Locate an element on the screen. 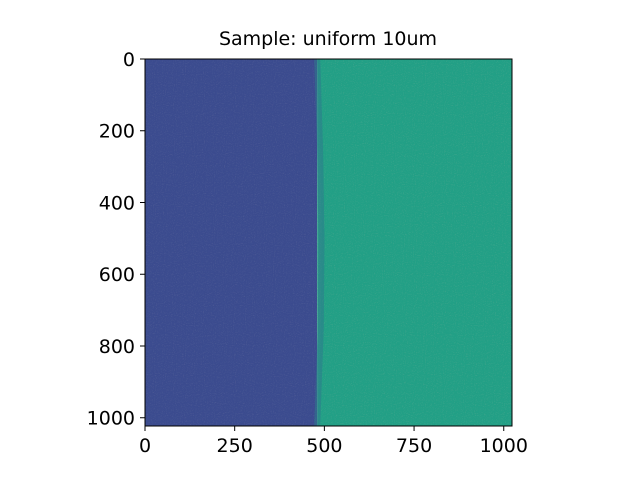 This screenshot has height=485, width=640. x-axis: 0 250 500 750 1000 is located at coordinates (333, 441).